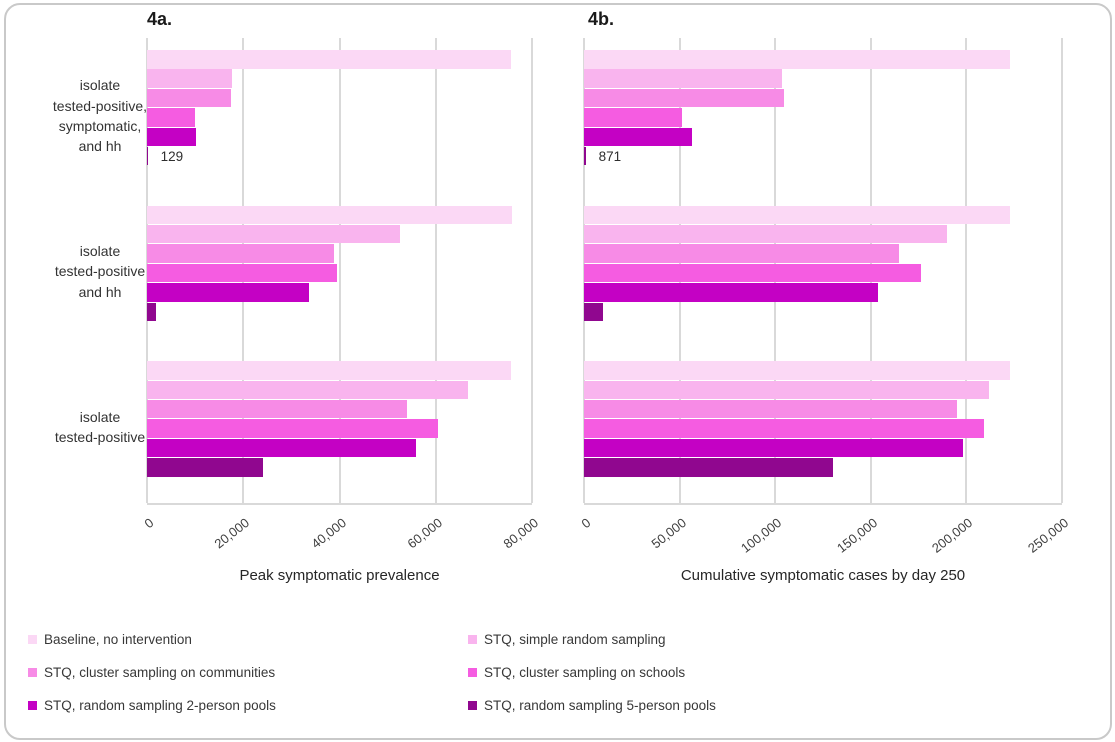 This screenshot has width=1115, height=742. I want to click on category-label: isolate tested-positive, so click(100, 427).